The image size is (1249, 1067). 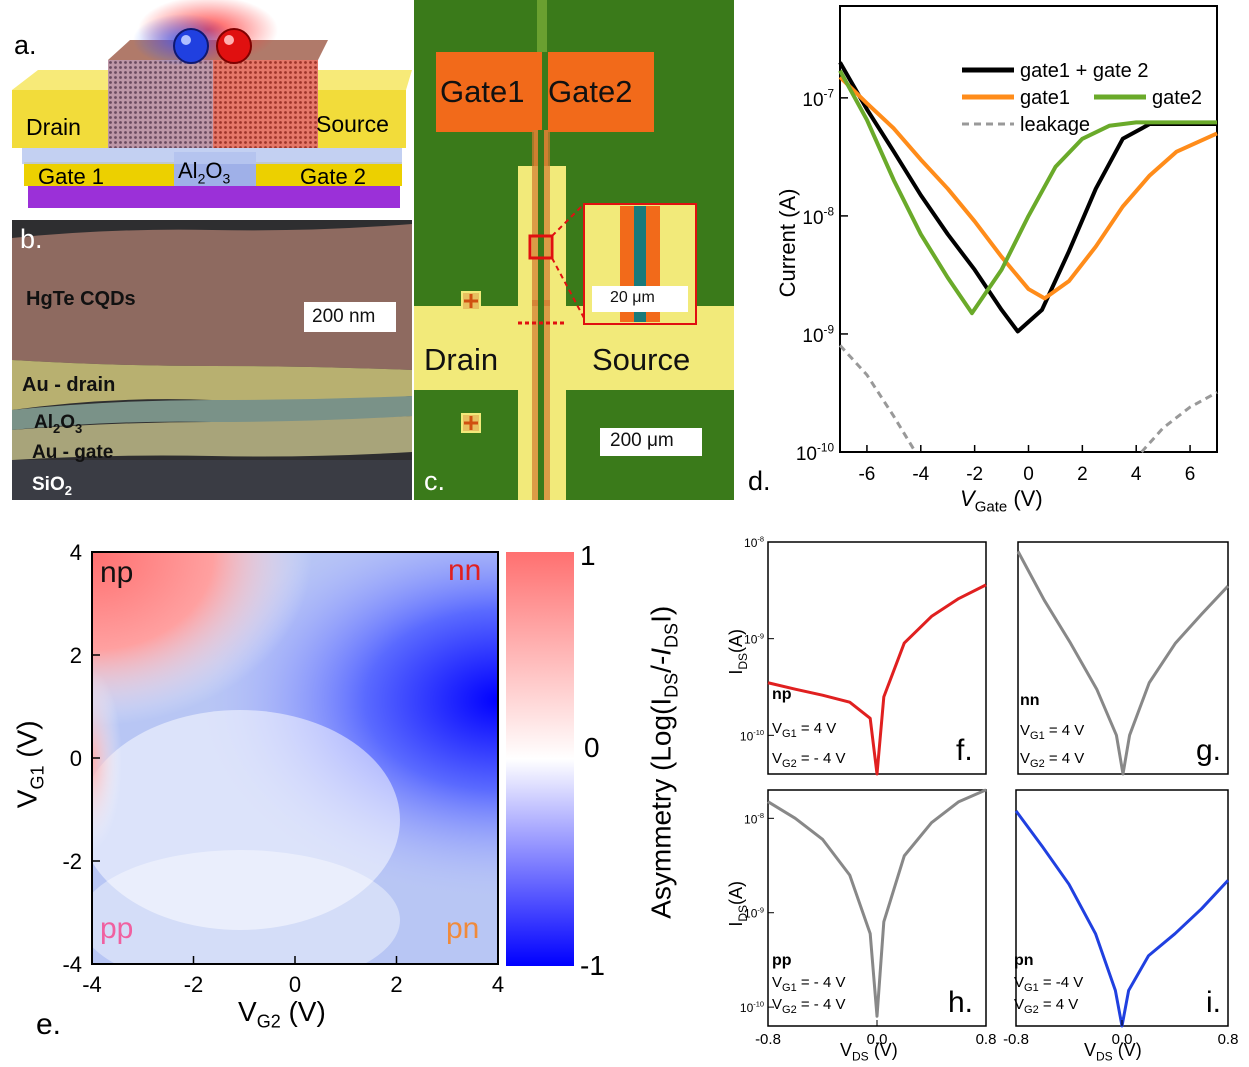 What do you see at coordinates (632, 297) in the screenshot?
I see `inset-scale-label: 20 μm` at bounding box center [632, 297].